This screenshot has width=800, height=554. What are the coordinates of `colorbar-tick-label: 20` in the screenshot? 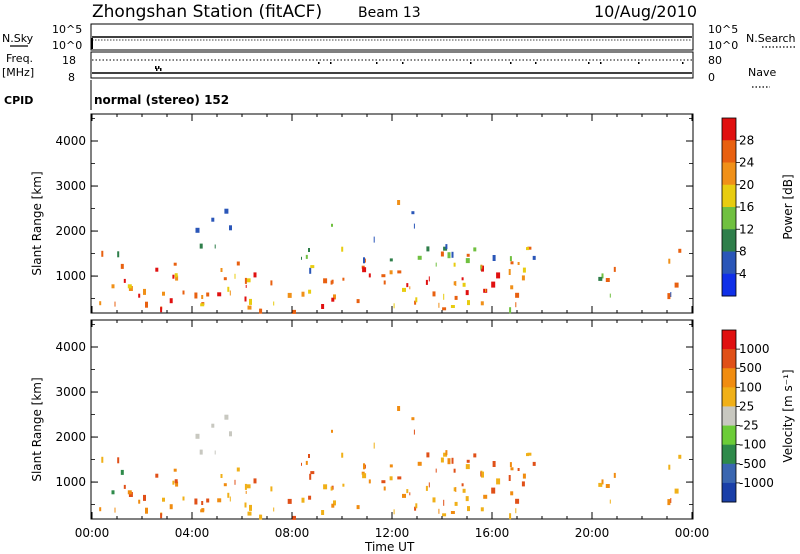 It's located at (746, 185).